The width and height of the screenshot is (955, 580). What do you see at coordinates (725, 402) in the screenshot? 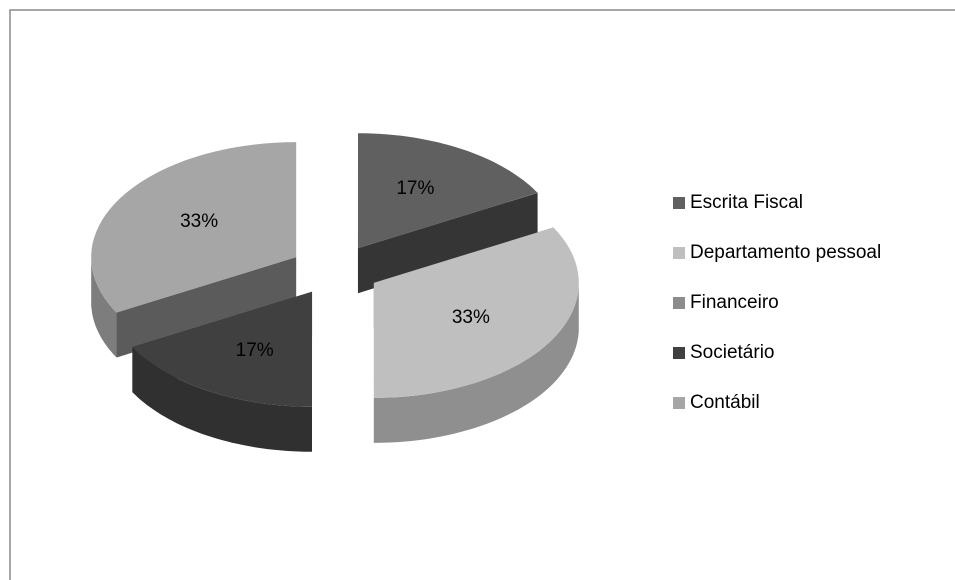
I see `legend-label: Contábil` at bounding box center [725, 402].